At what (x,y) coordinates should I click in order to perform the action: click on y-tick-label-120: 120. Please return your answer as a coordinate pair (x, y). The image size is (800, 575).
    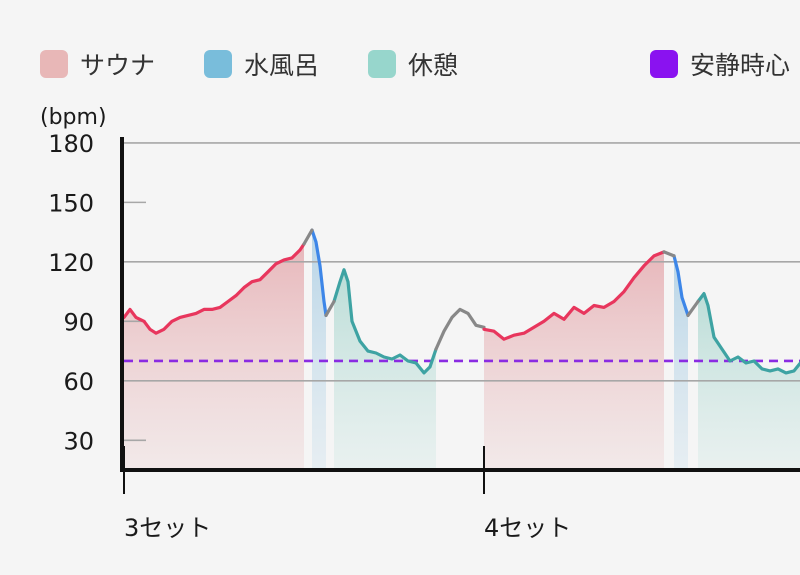
    Looking at the image, I should click on (71, 263).